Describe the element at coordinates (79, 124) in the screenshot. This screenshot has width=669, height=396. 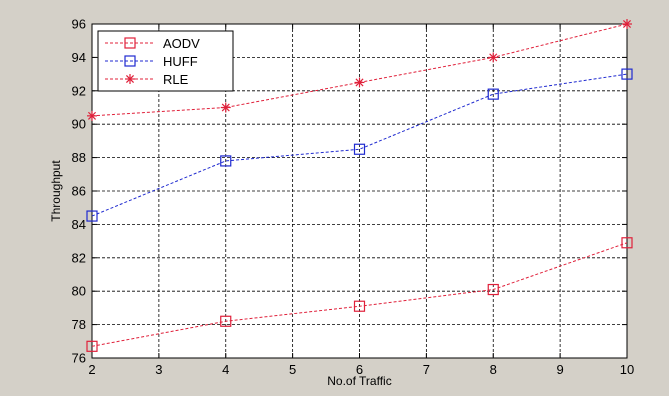
I see `y-tick-label: 90` at that location.